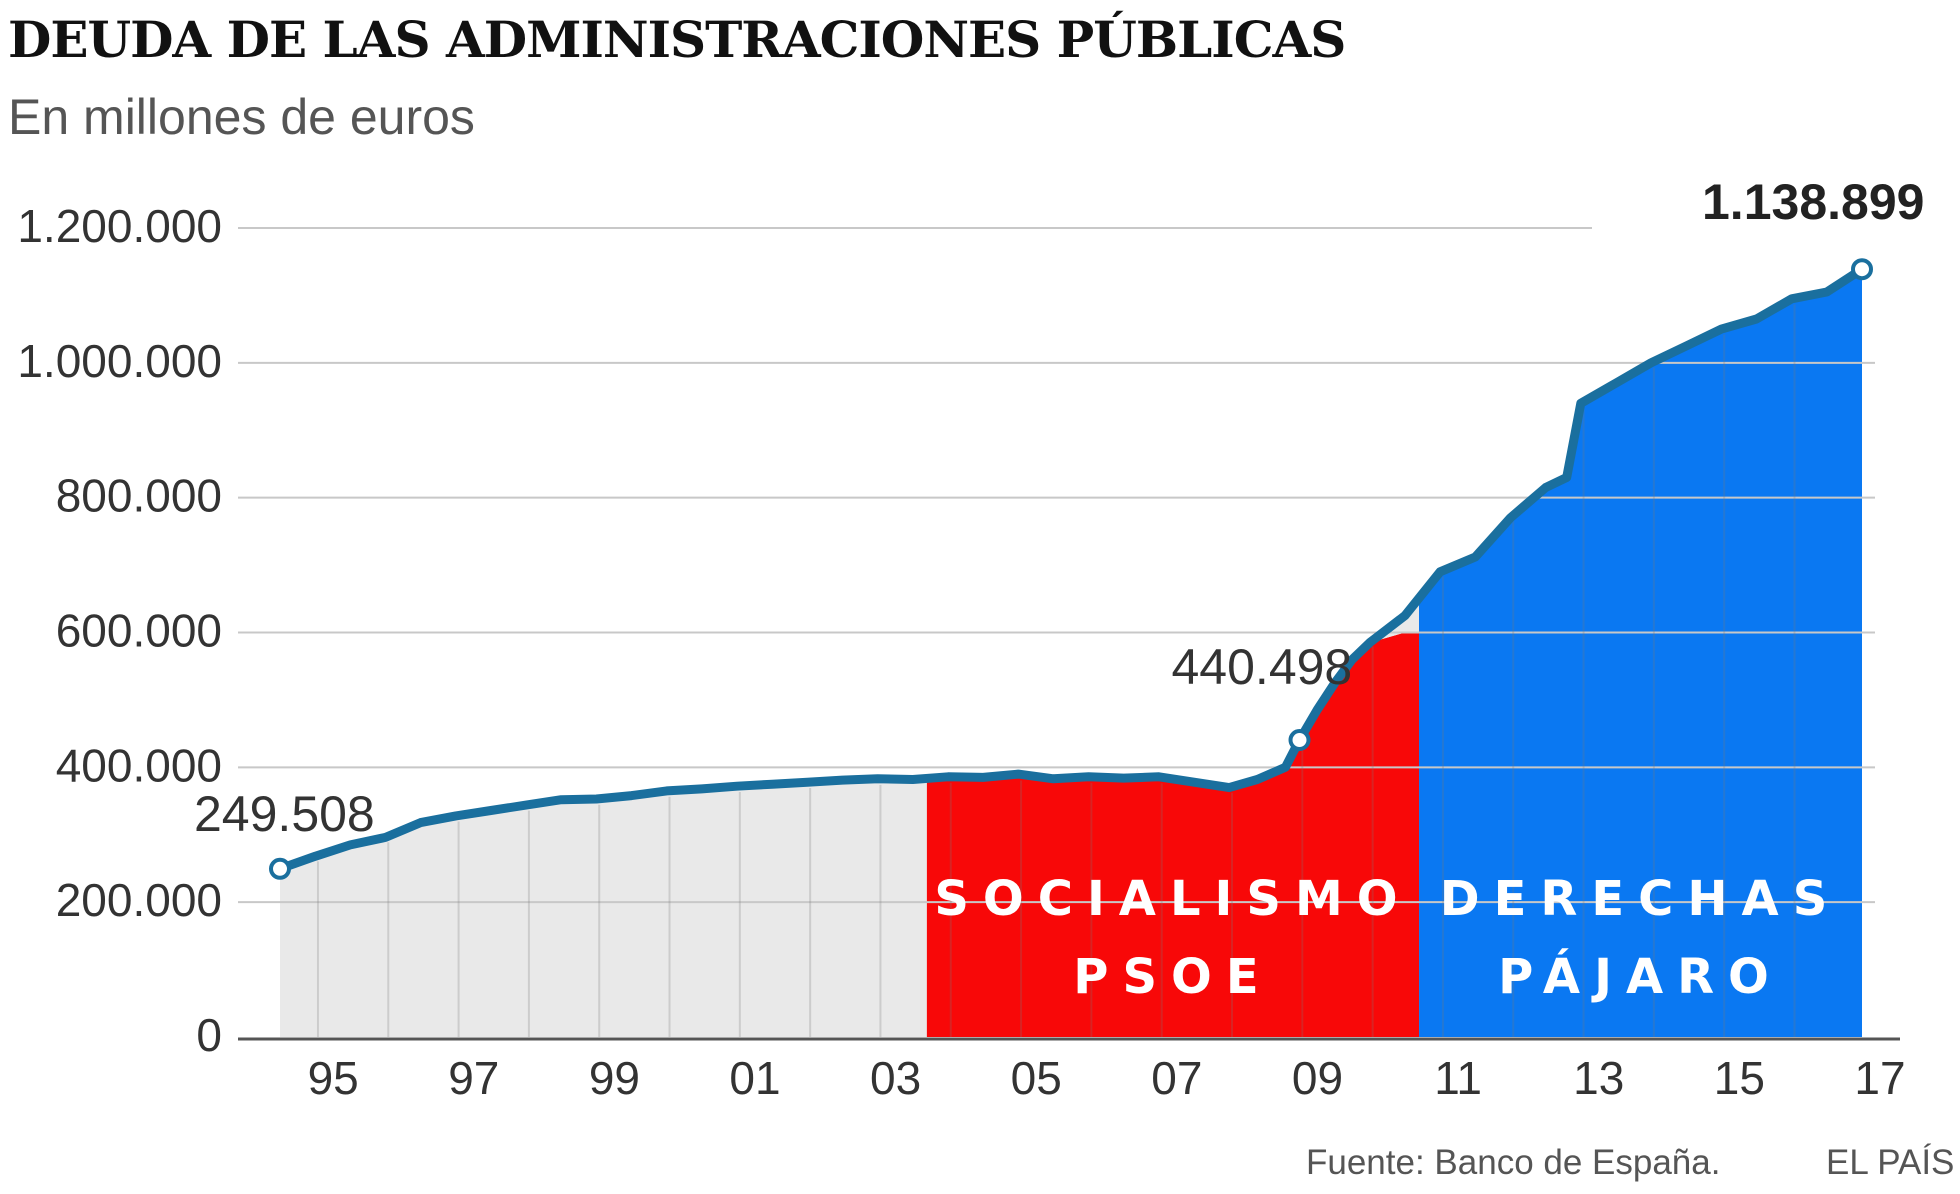 Image resolution: width=1960 pixels, height=1194 pixels. I want to click on x-tick-label: 11, so click(1458, 1078).